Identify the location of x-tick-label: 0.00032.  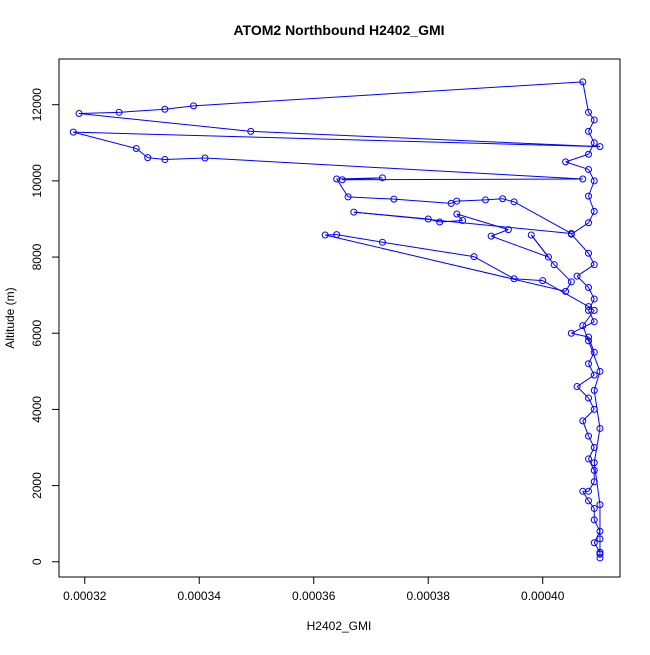
(85, 596).